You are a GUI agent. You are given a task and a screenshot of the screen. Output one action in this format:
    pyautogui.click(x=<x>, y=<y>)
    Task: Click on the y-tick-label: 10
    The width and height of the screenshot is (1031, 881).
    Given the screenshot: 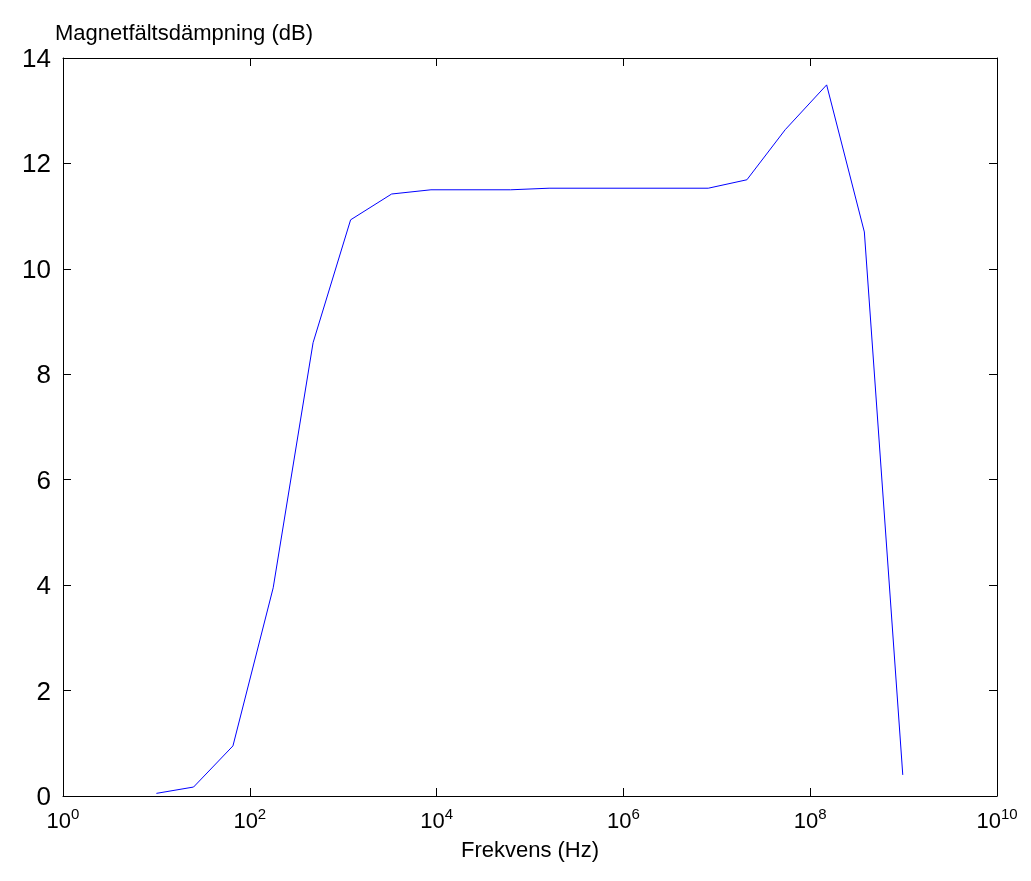 What is the action you would take?
    pyautogui.click(x=36, y=268)
    